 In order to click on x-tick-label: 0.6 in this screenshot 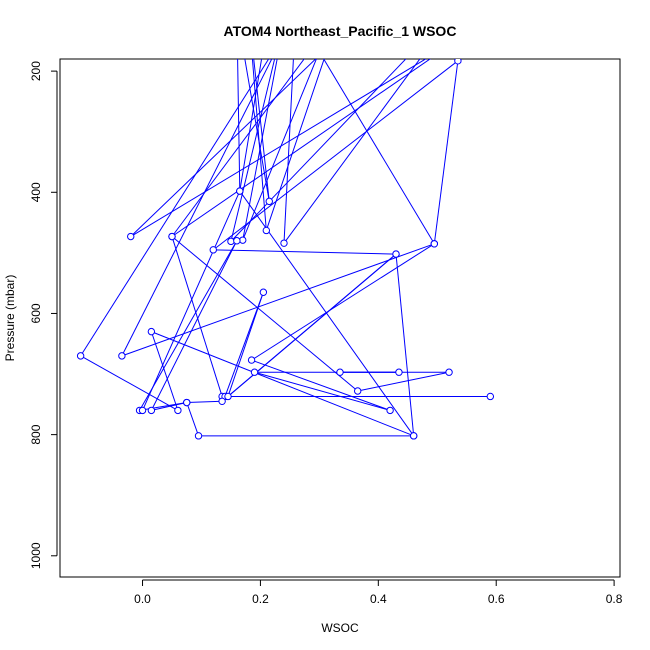, I will do `click(496, 599)`.